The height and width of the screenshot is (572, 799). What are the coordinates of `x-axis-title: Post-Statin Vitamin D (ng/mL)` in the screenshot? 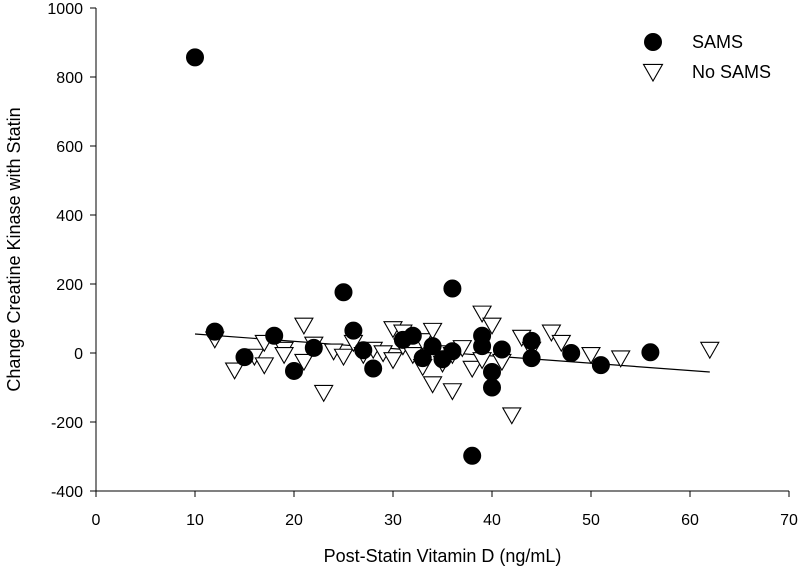 It's located at (443, 556).